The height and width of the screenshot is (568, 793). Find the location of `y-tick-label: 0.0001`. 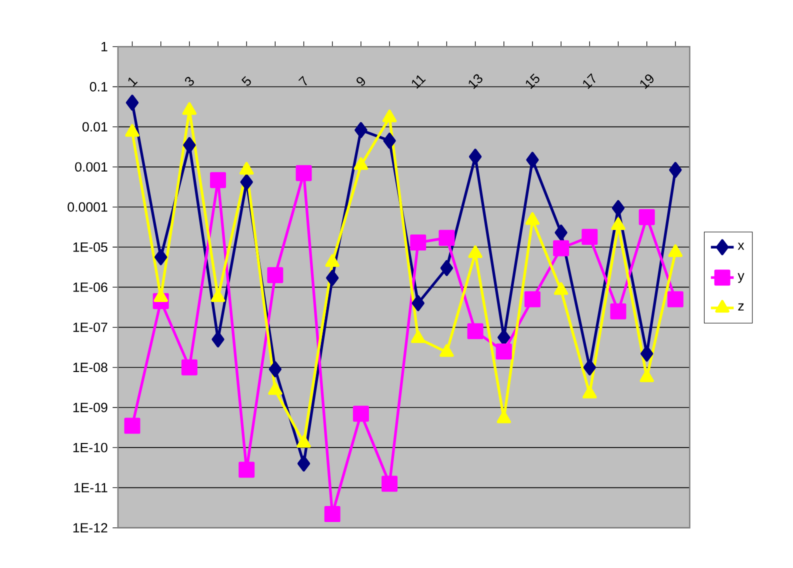

y-tick-label: 0.0001 is located at coordinates (88, 207).